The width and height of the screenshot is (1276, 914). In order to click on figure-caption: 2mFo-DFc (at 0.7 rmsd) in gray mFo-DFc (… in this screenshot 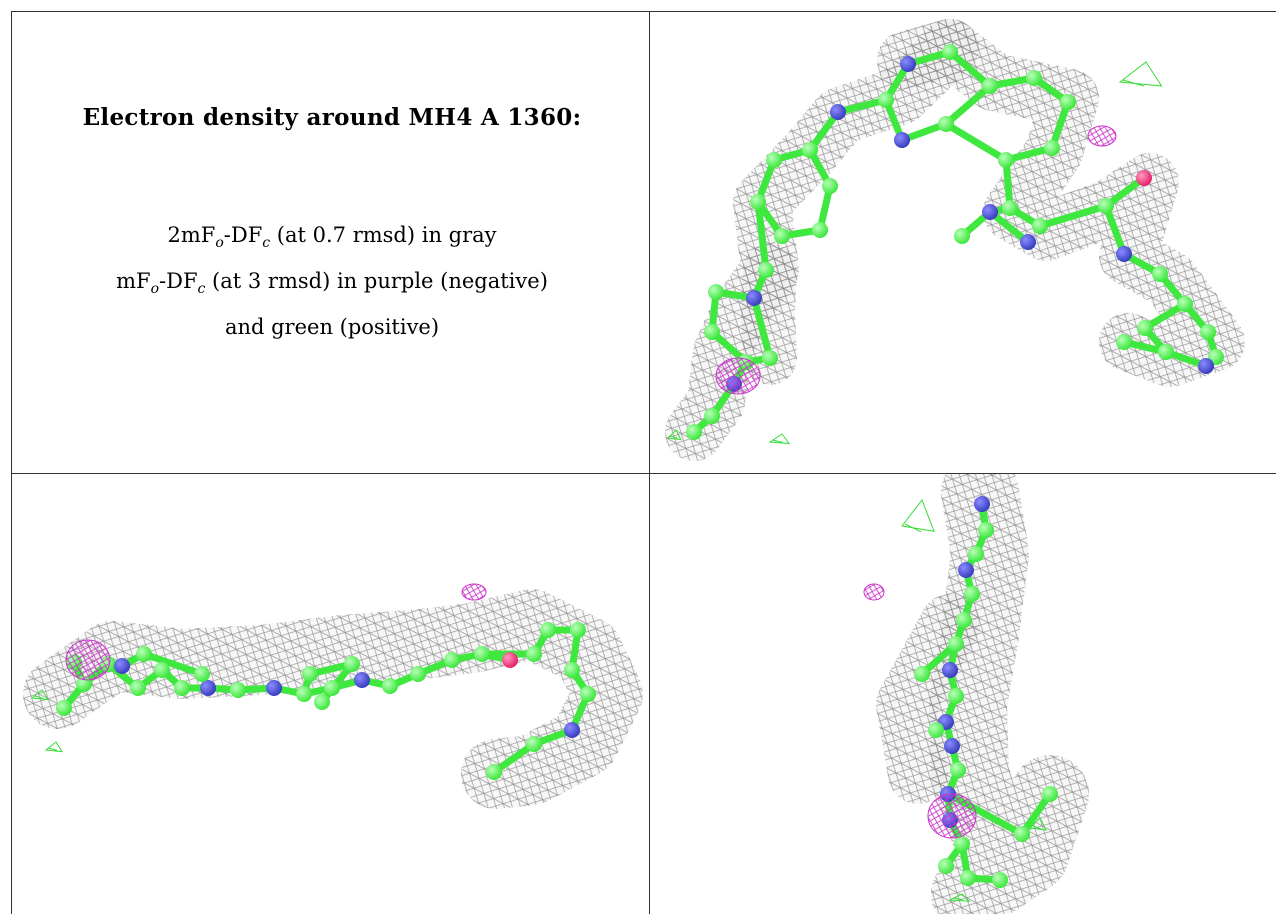, I will do `click(330, 281)`.